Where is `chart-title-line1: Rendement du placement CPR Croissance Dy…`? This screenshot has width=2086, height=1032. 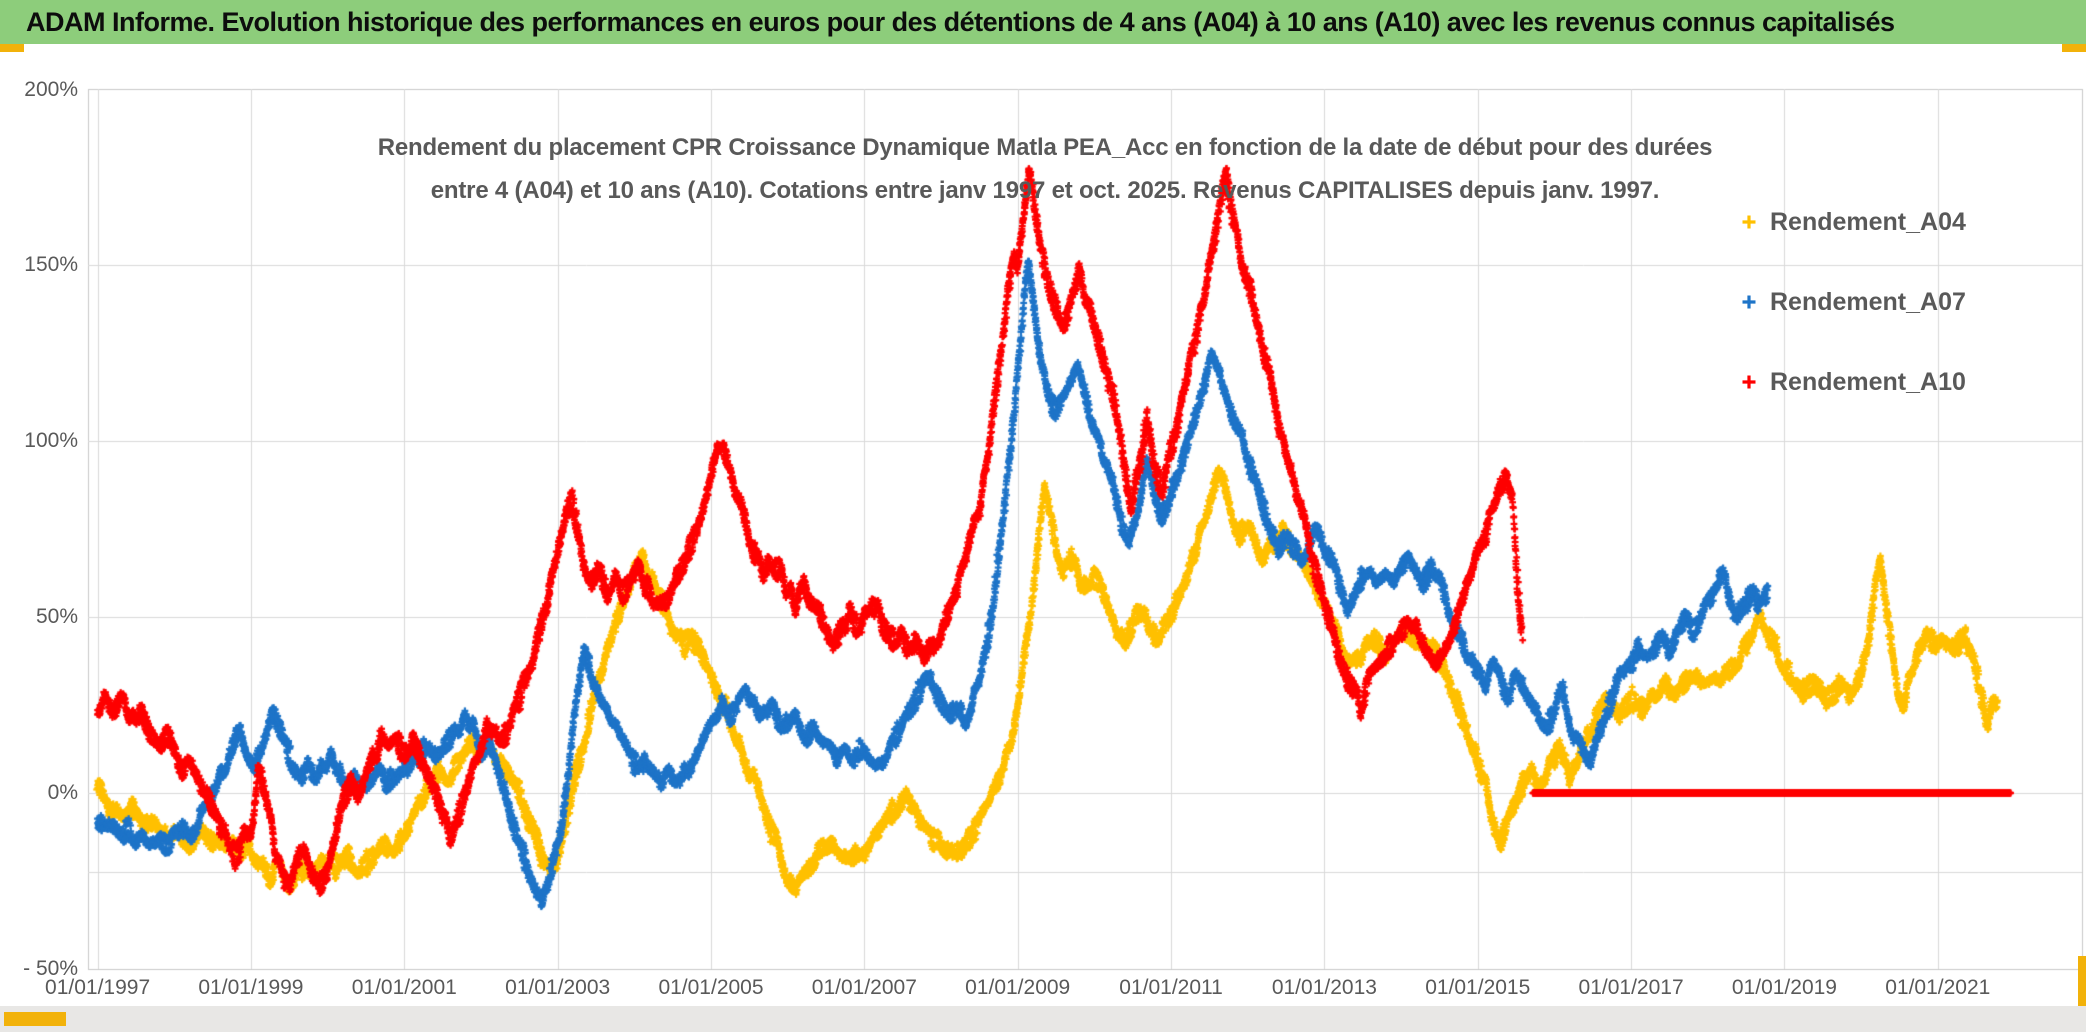 chart-title-line1: Rendement du placement CPR Croissance Dy… is located at coordinates (1045, 147).